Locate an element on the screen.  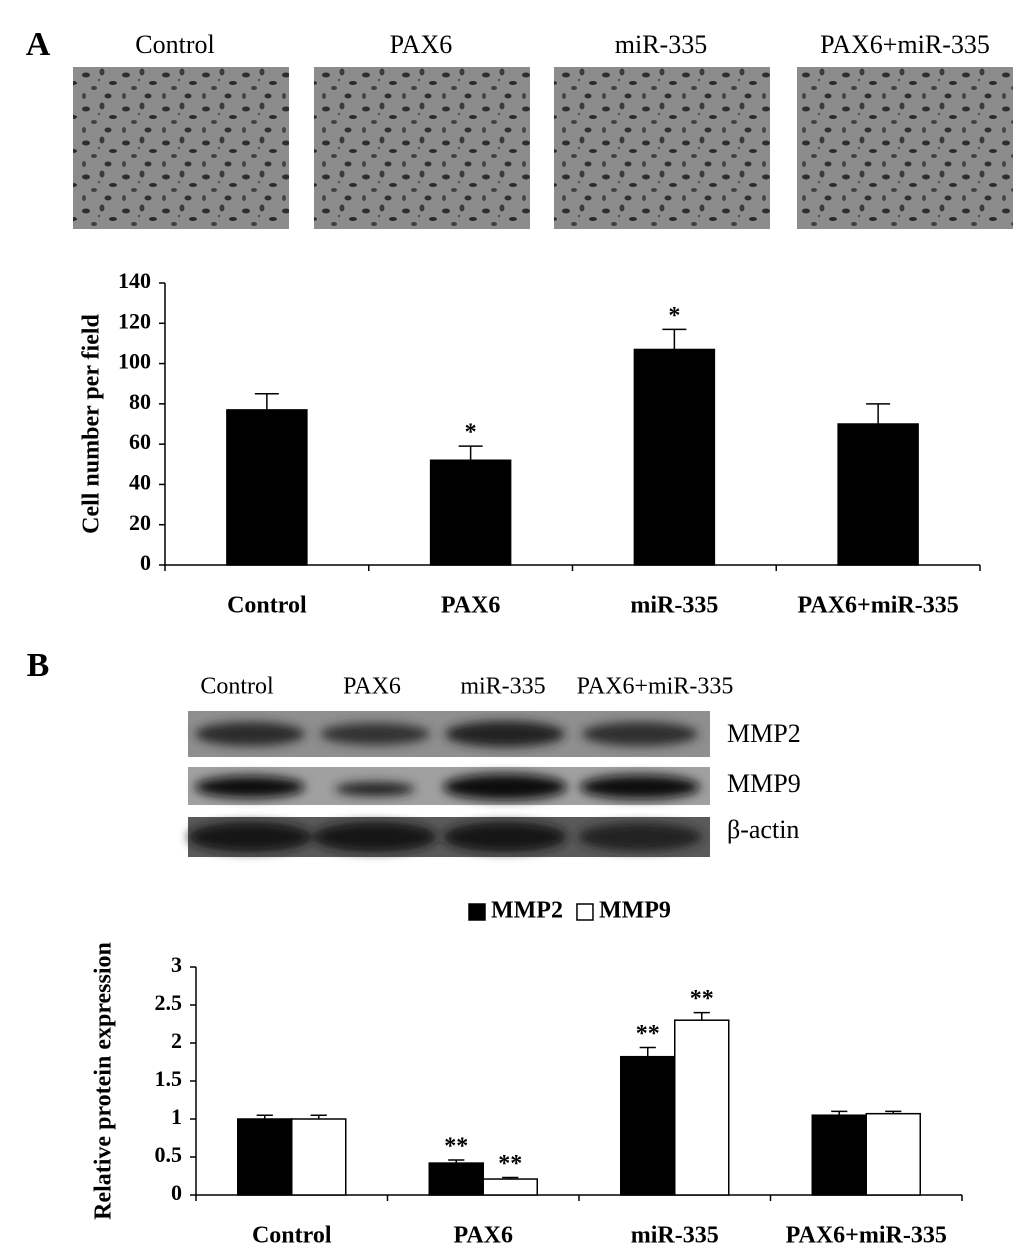
y-tick-label: 3 is located at coordinates (176, 964).